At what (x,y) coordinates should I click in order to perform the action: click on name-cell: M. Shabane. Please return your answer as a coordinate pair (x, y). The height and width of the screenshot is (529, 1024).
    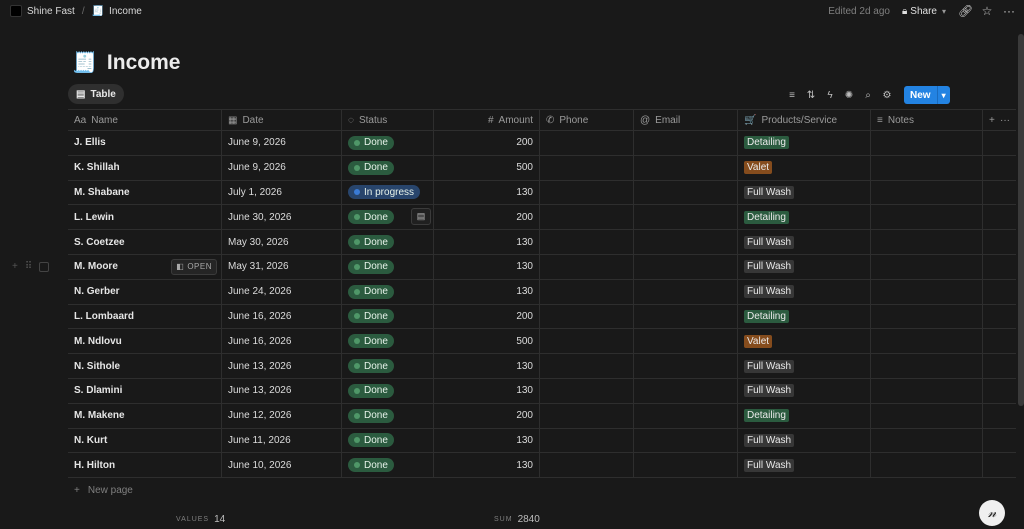
    Looking at the image, I should click on (145, 192).